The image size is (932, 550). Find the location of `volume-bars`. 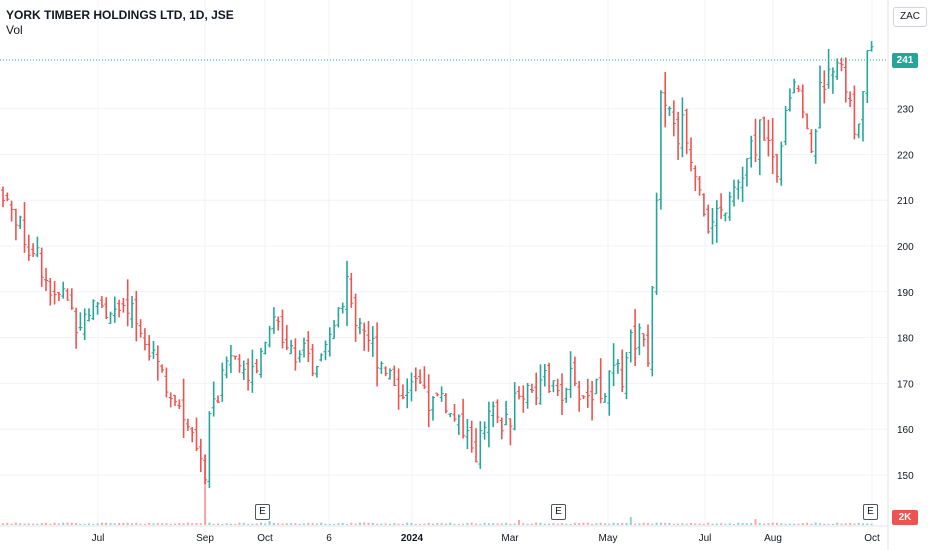

volume-bars is located at coordinates (437, 490).